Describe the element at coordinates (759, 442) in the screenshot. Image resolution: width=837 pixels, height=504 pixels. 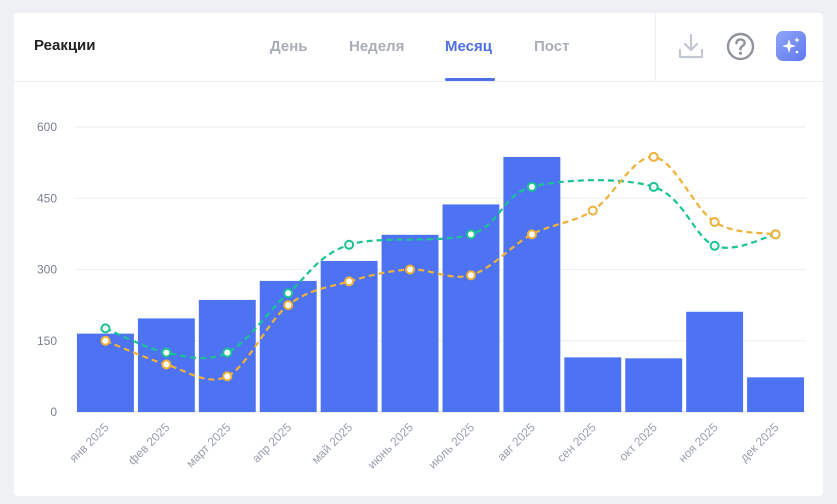
I see `x-tick-label: дек 2025` at that location.